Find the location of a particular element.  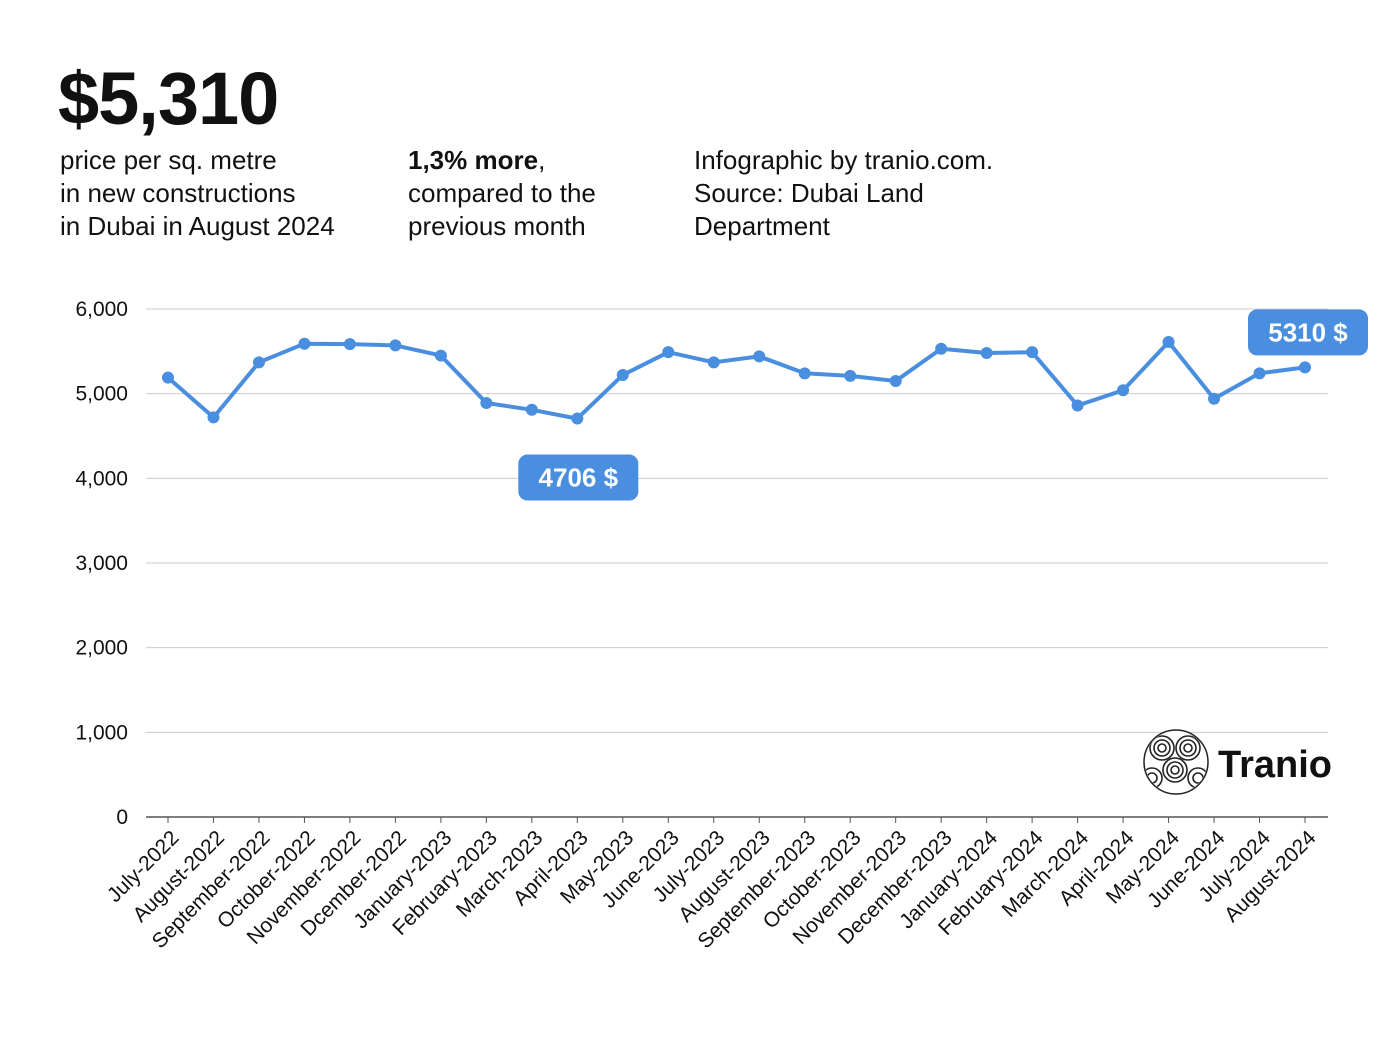

y-tick-label: 5,000 is located at coordinates (101, 394).